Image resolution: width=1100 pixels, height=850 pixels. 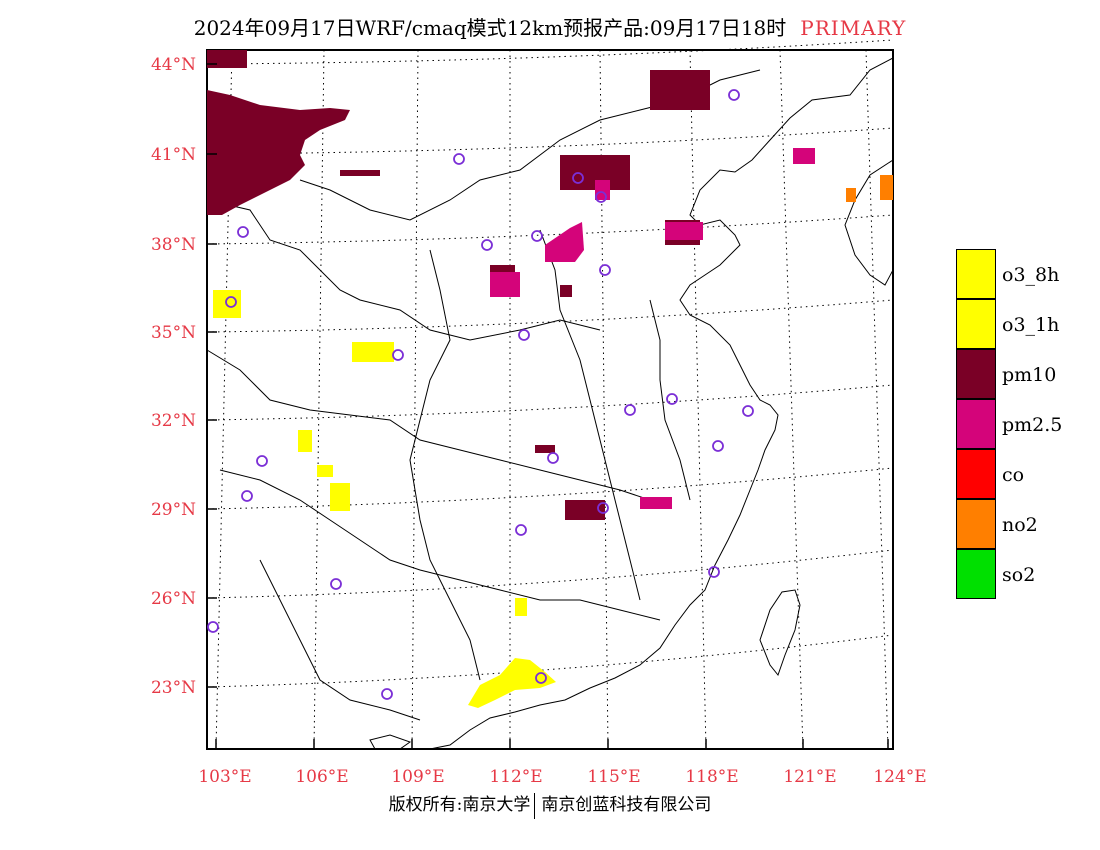 What do you see at coordinates (976, 524) in the screenshot?
I see `legend-swatch-no2` at bounding box center [976, 524].